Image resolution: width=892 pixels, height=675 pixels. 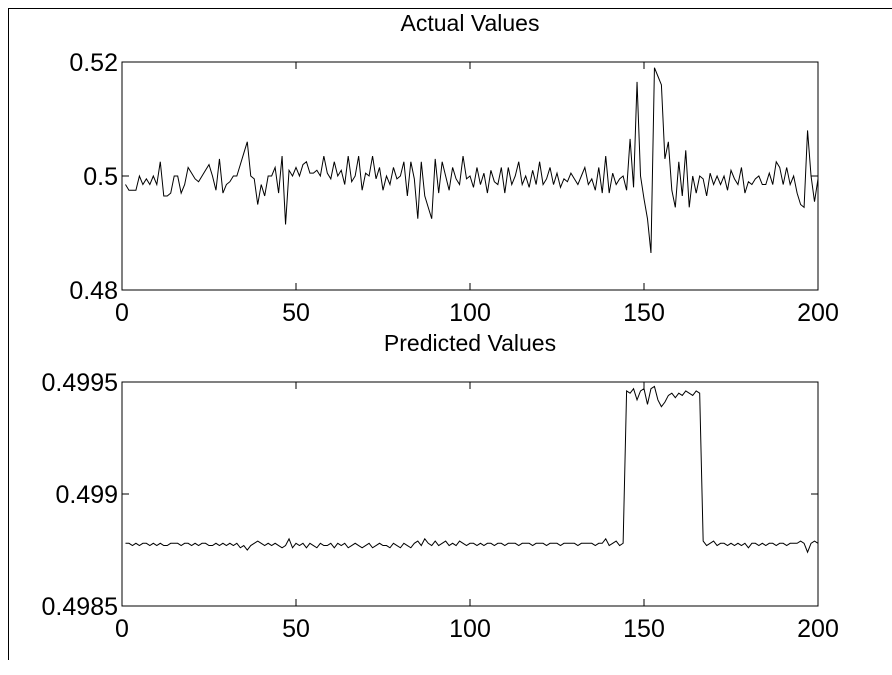 I want to click on y-tick-label: 0.4995, so click(x=80, y=383).